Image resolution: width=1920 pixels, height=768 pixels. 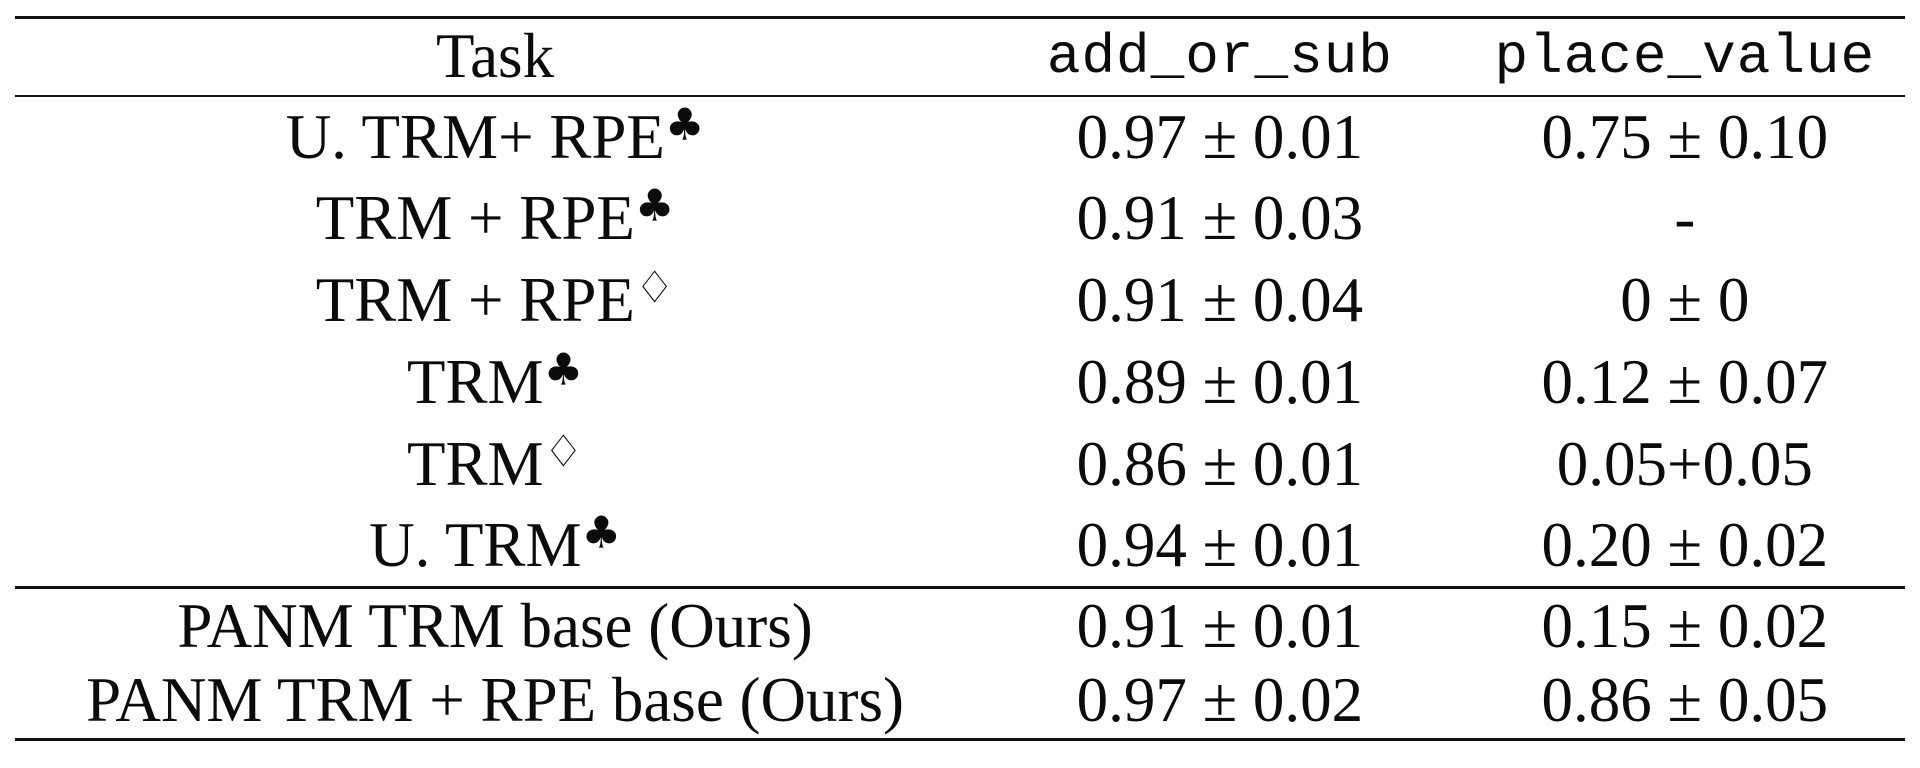 What do you see at coordinates (1685, 545) in the screenshot?
I see `place-value-cell: 0.20 ± 0.02` at bounding box center [1685, 545].